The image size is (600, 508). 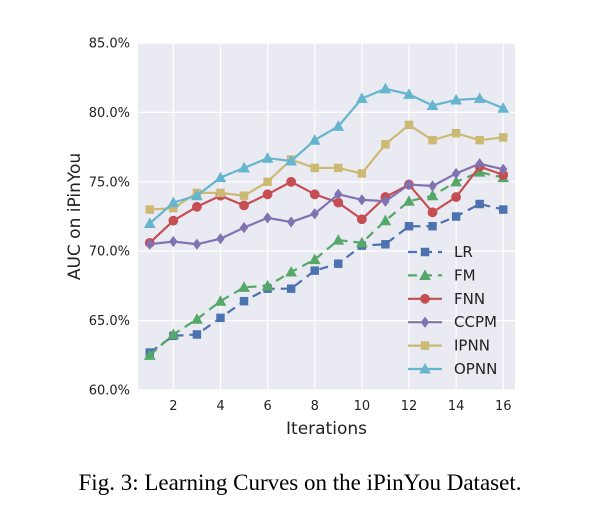 What do you see at coordinates (456, 406) in the screenshot?
I see `x-tick-label: 14` at bounding box center [456, 406].